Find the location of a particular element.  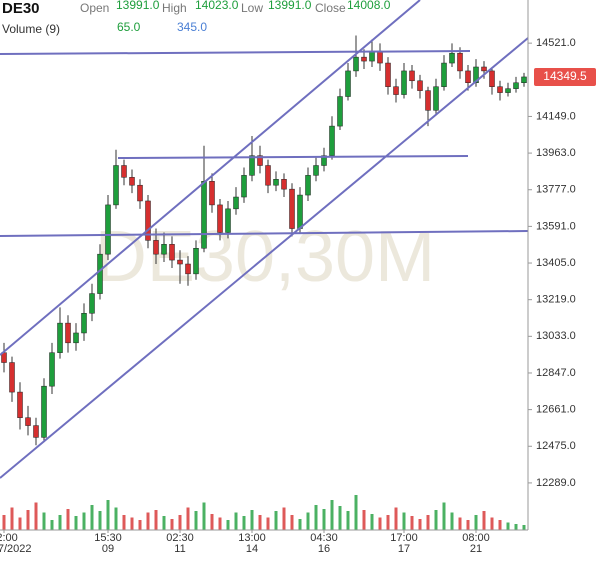

x-date-label: 17 is located at coordinates (404, 549).